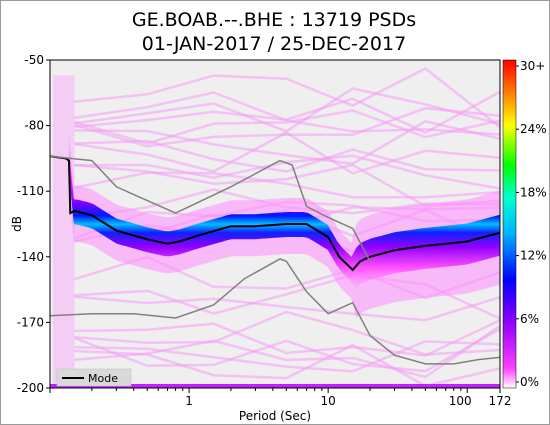 The image size is (550, 425). What do you see at coordinates (30, 257) in the screenshot?
I see `y-tick-label: -140` at bounding box center [30, 257].